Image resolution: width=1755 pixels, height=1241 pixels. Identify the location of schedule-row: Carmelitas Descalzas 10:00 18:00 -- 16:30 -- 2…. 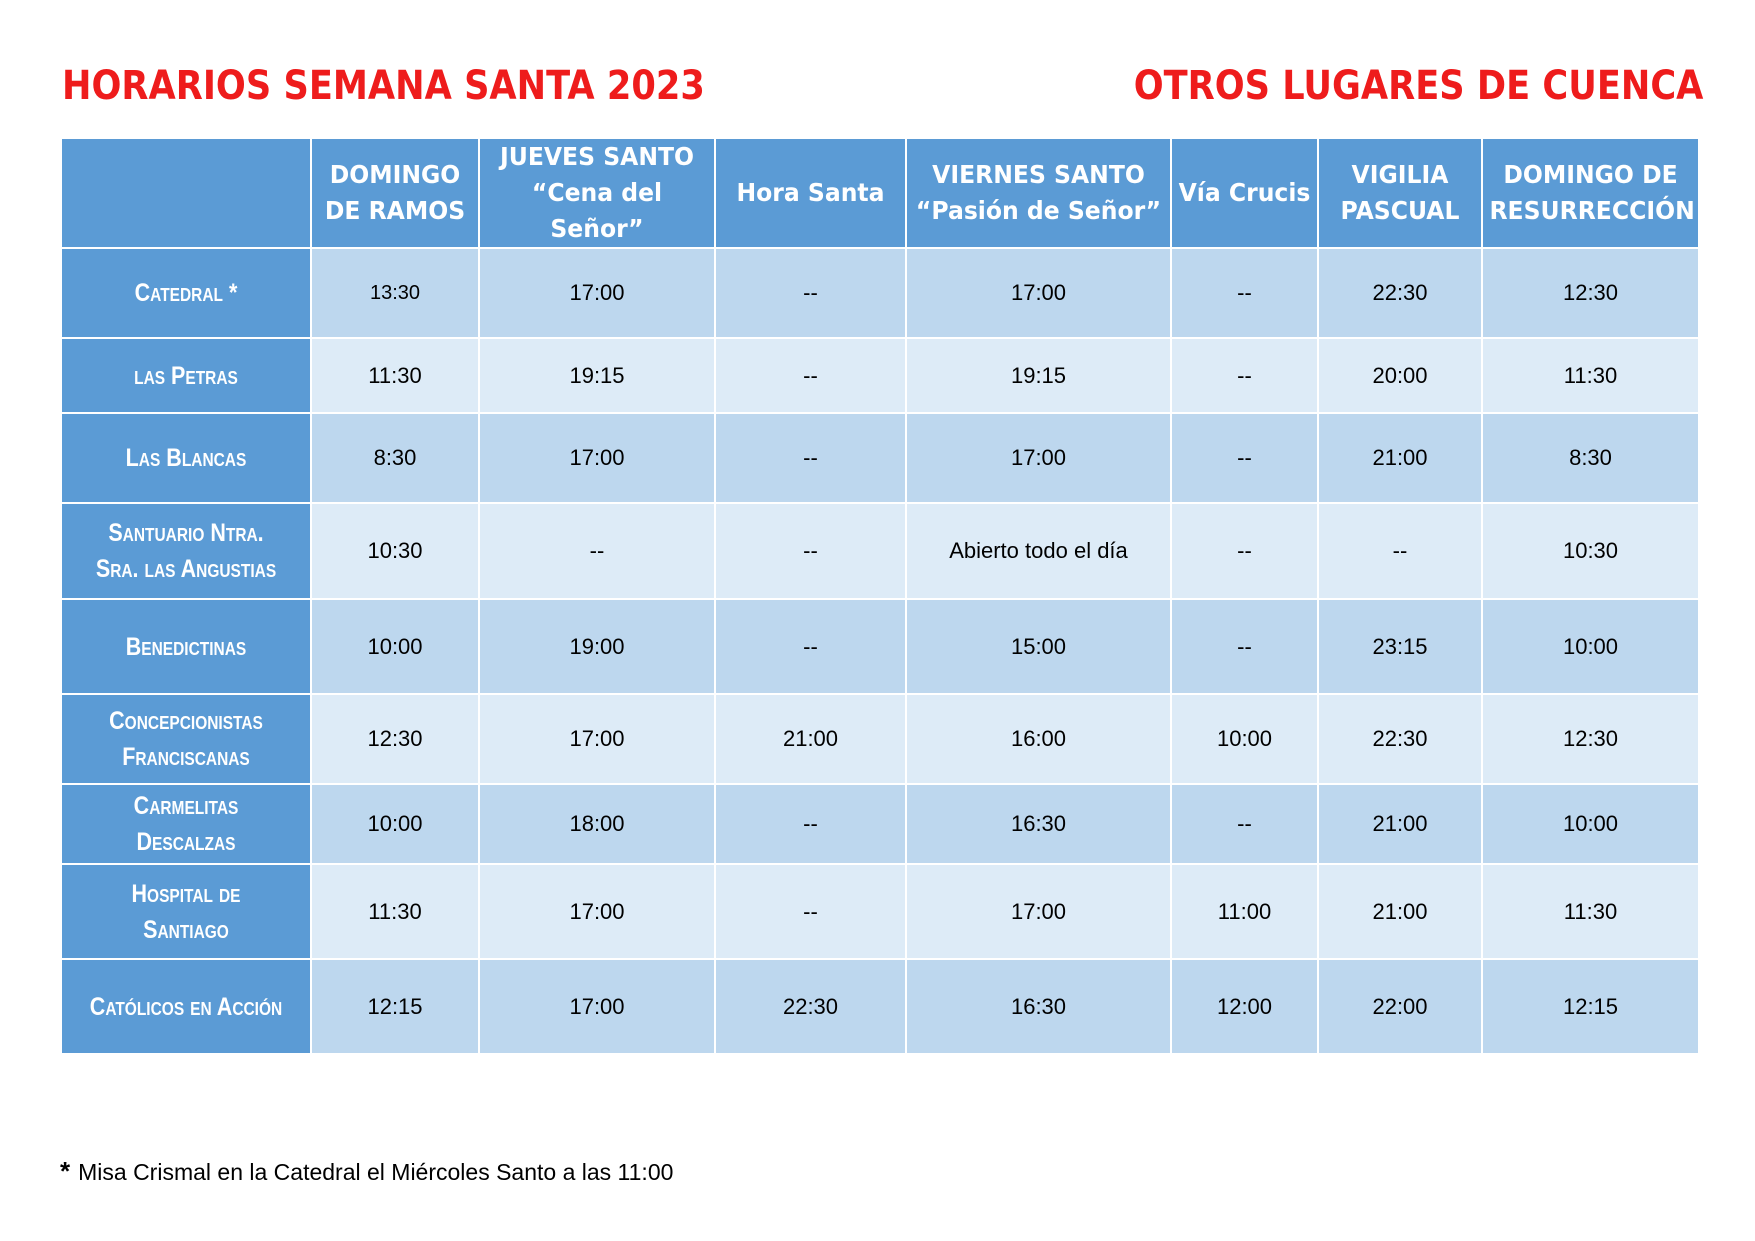
(880, 824).